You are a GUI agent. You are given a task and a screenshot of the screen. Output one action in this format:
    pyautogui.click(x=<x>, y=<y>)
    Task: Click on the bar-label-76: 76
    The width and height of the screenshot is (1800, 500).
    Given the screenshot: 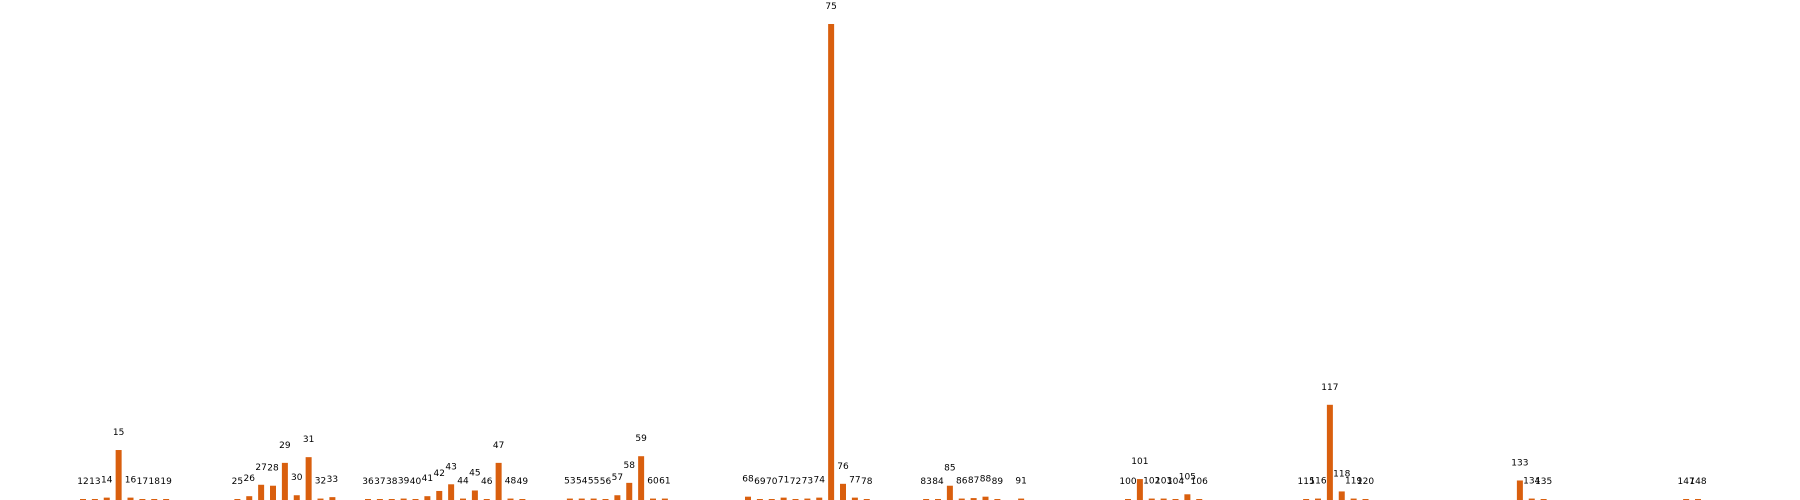 What is the action you would take?
    pyautogui.click(x=843, y=467)
    